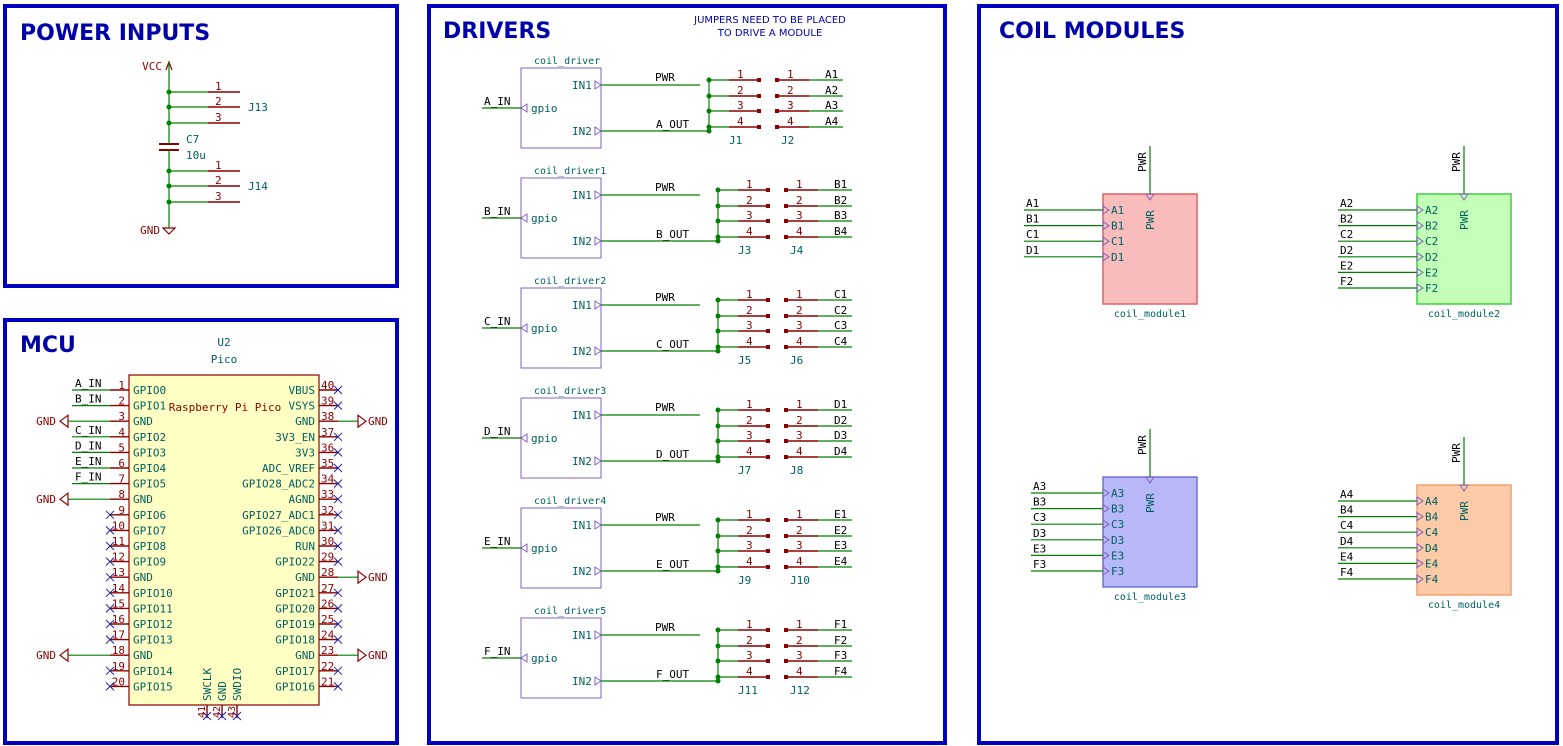 Image resolution: width=1563 pixels, height=746 pixels. What do you see at coordinates (1346, 281) in the screenshot?
I see `module-input-net: F2` at bounding box center [1346, 281].